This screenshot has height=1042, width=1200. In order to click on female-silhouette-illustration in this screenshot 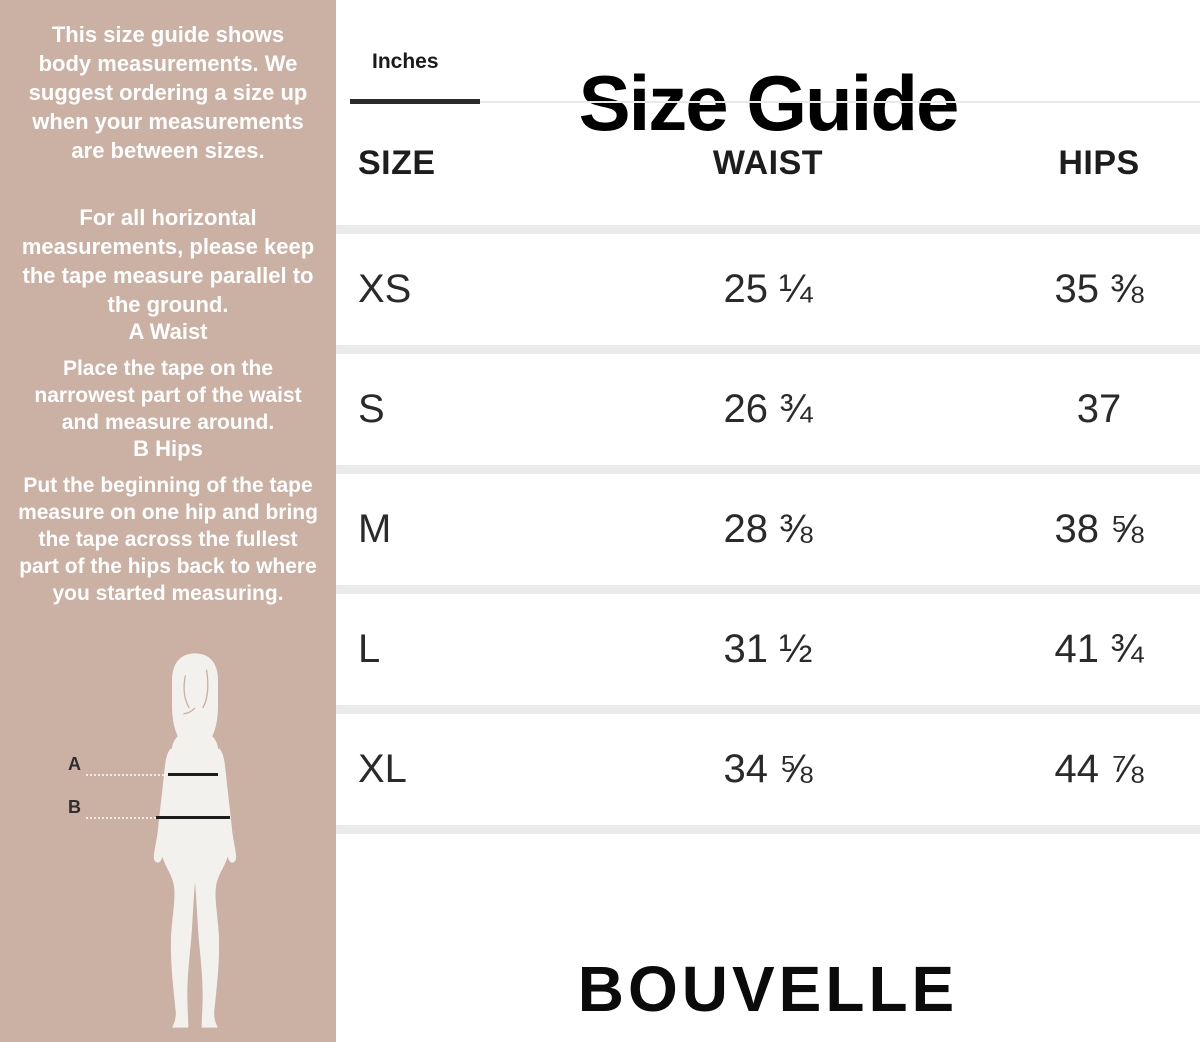, I will do `click(195, 840)`.